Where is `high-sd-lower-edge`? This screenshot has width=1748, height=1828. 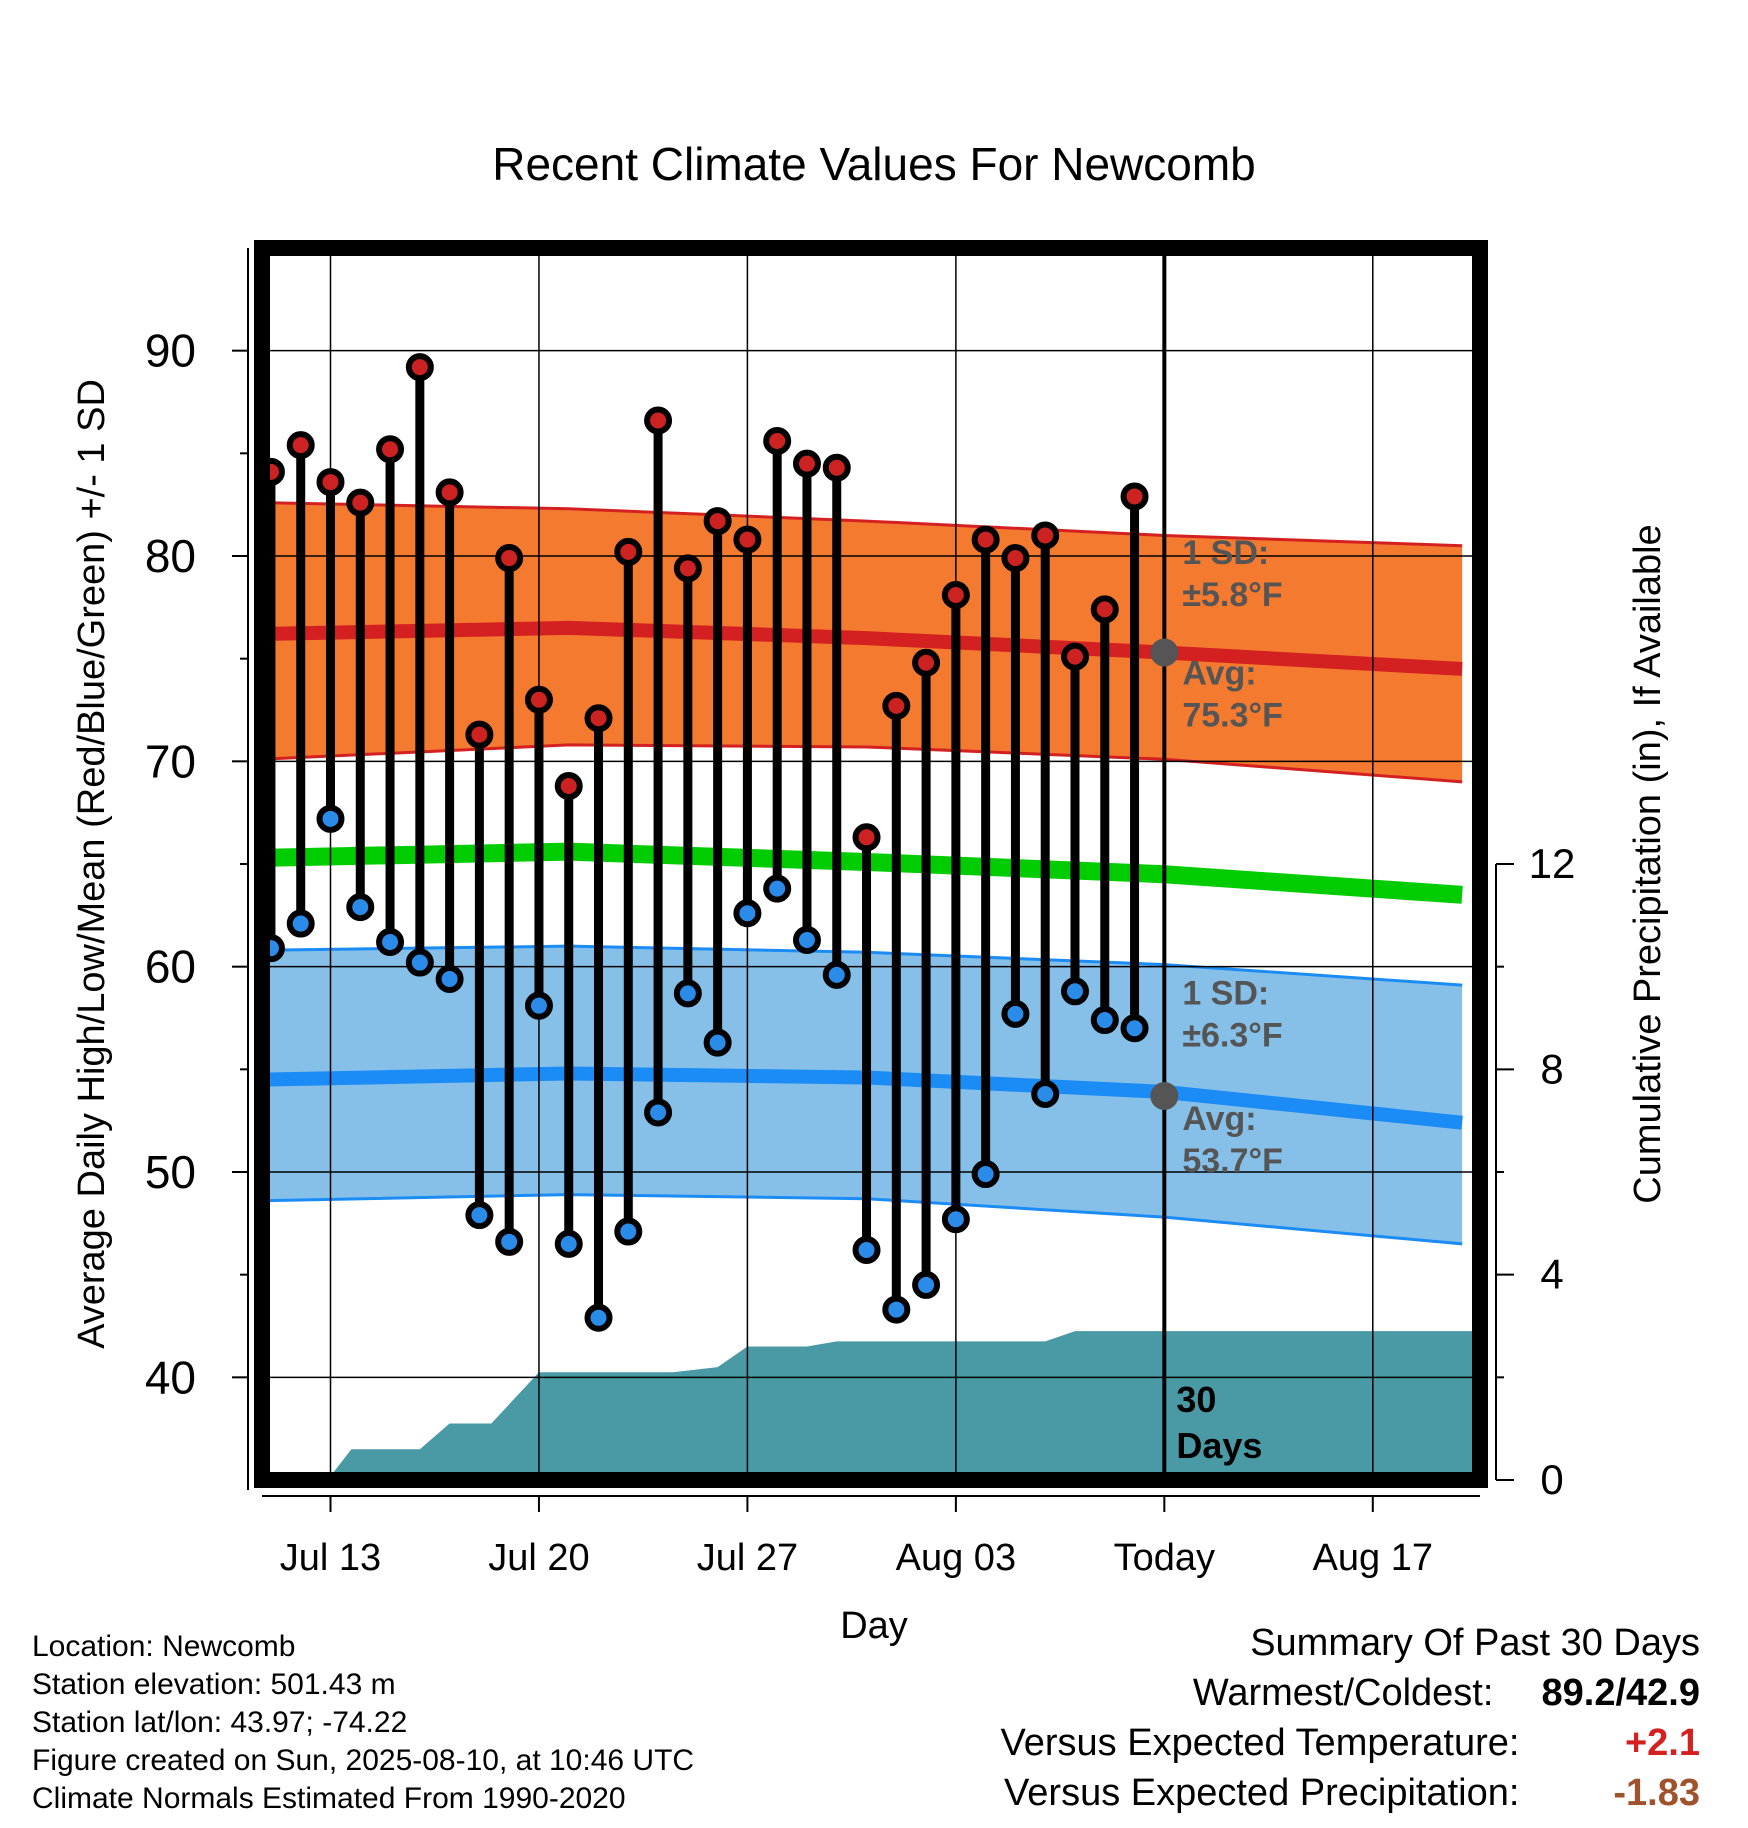
high-sd-lower-edge is located at coordinates (862, 763).